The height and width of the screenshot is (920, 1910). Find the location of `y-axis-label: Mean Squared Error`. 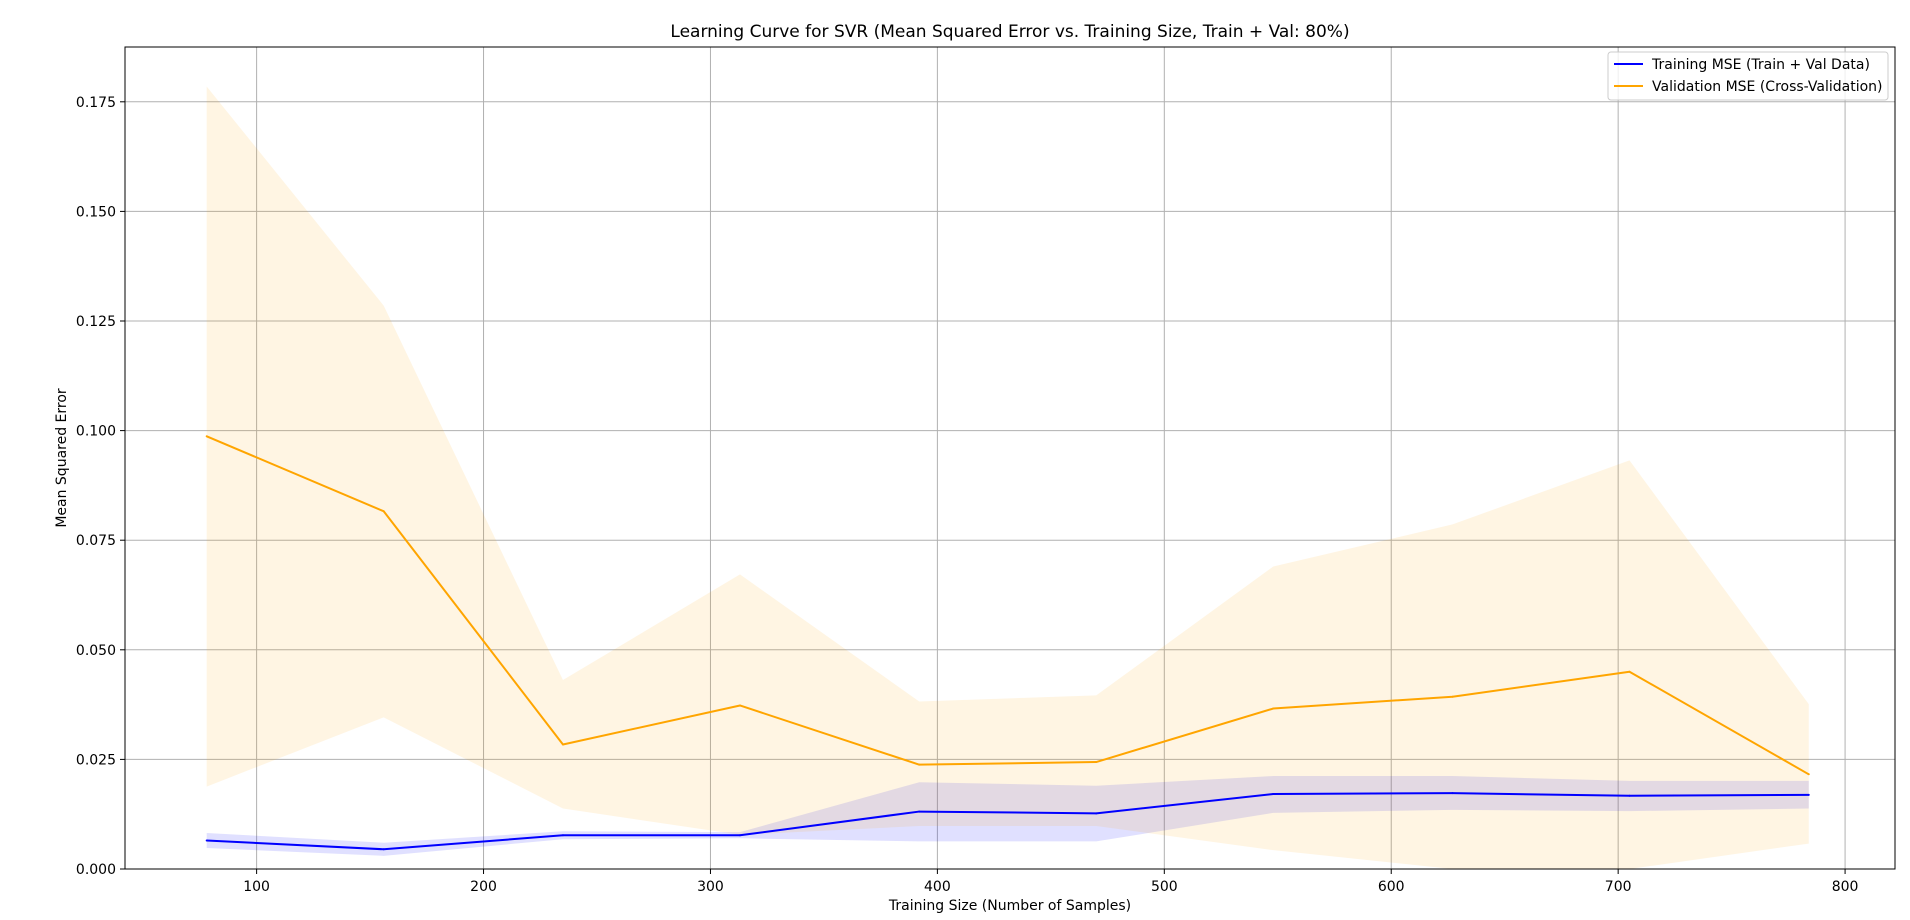

y-axis-label: Mean Squared Error is located at coordinates (62, 458).